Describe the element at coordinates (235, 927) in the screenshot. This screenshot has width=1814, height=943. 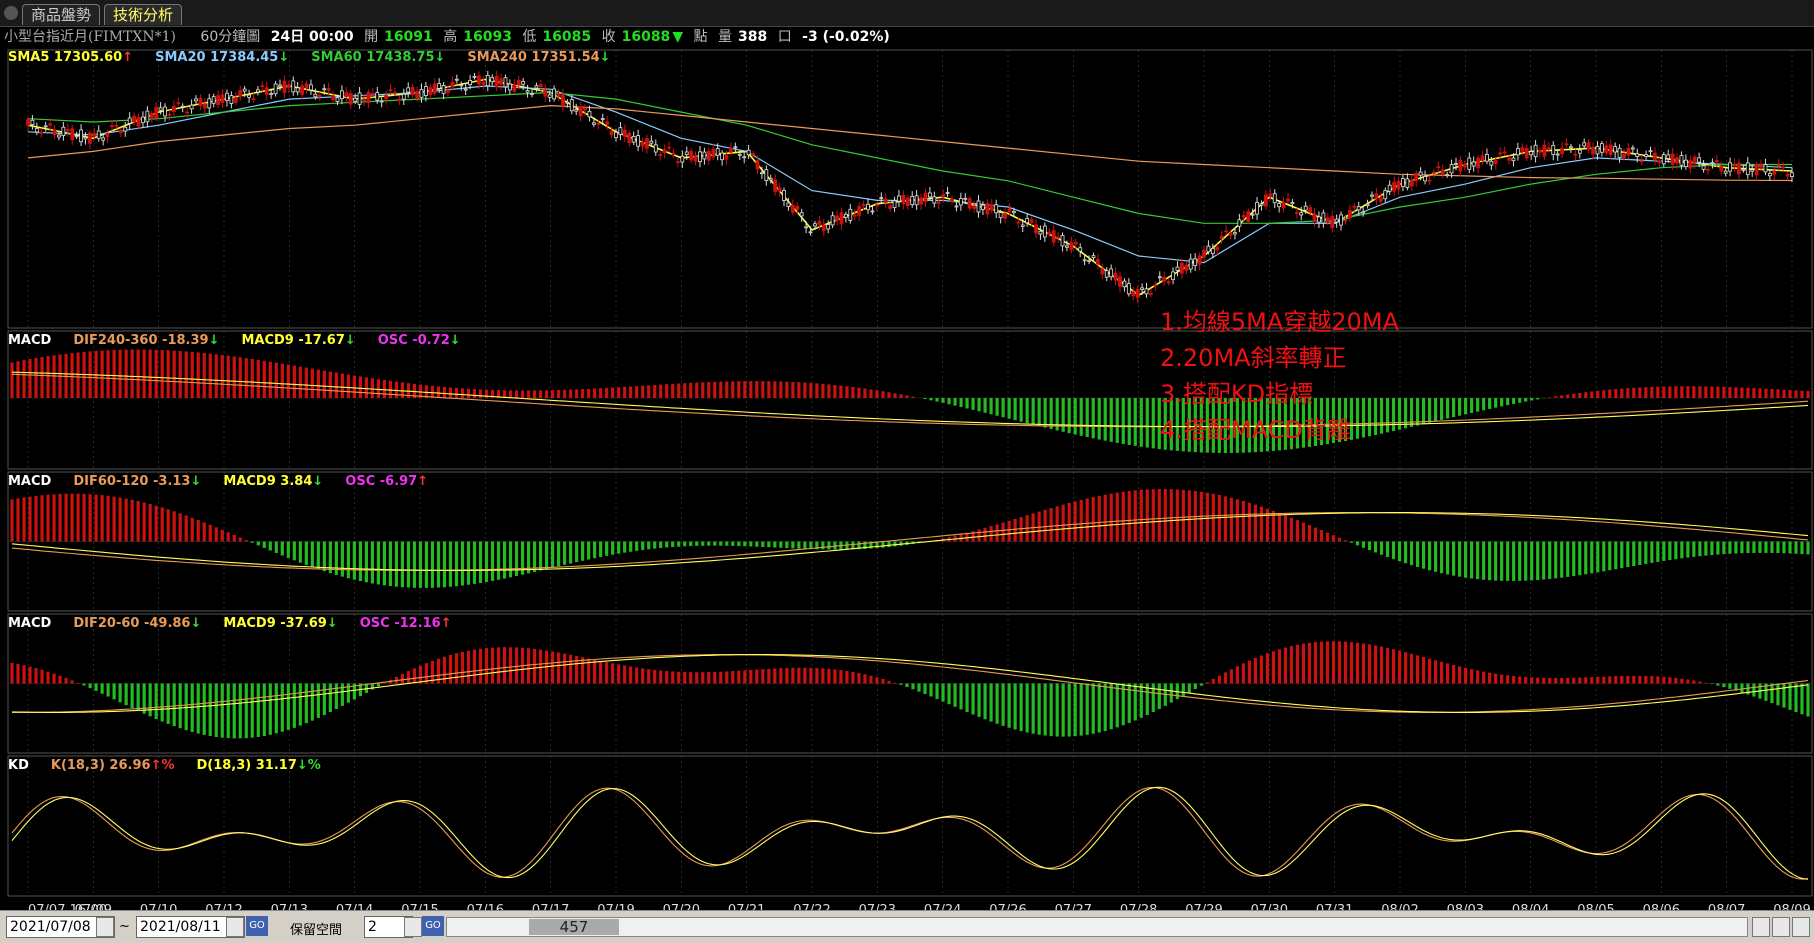
I see `end-date-dropdown-icon` at that location.